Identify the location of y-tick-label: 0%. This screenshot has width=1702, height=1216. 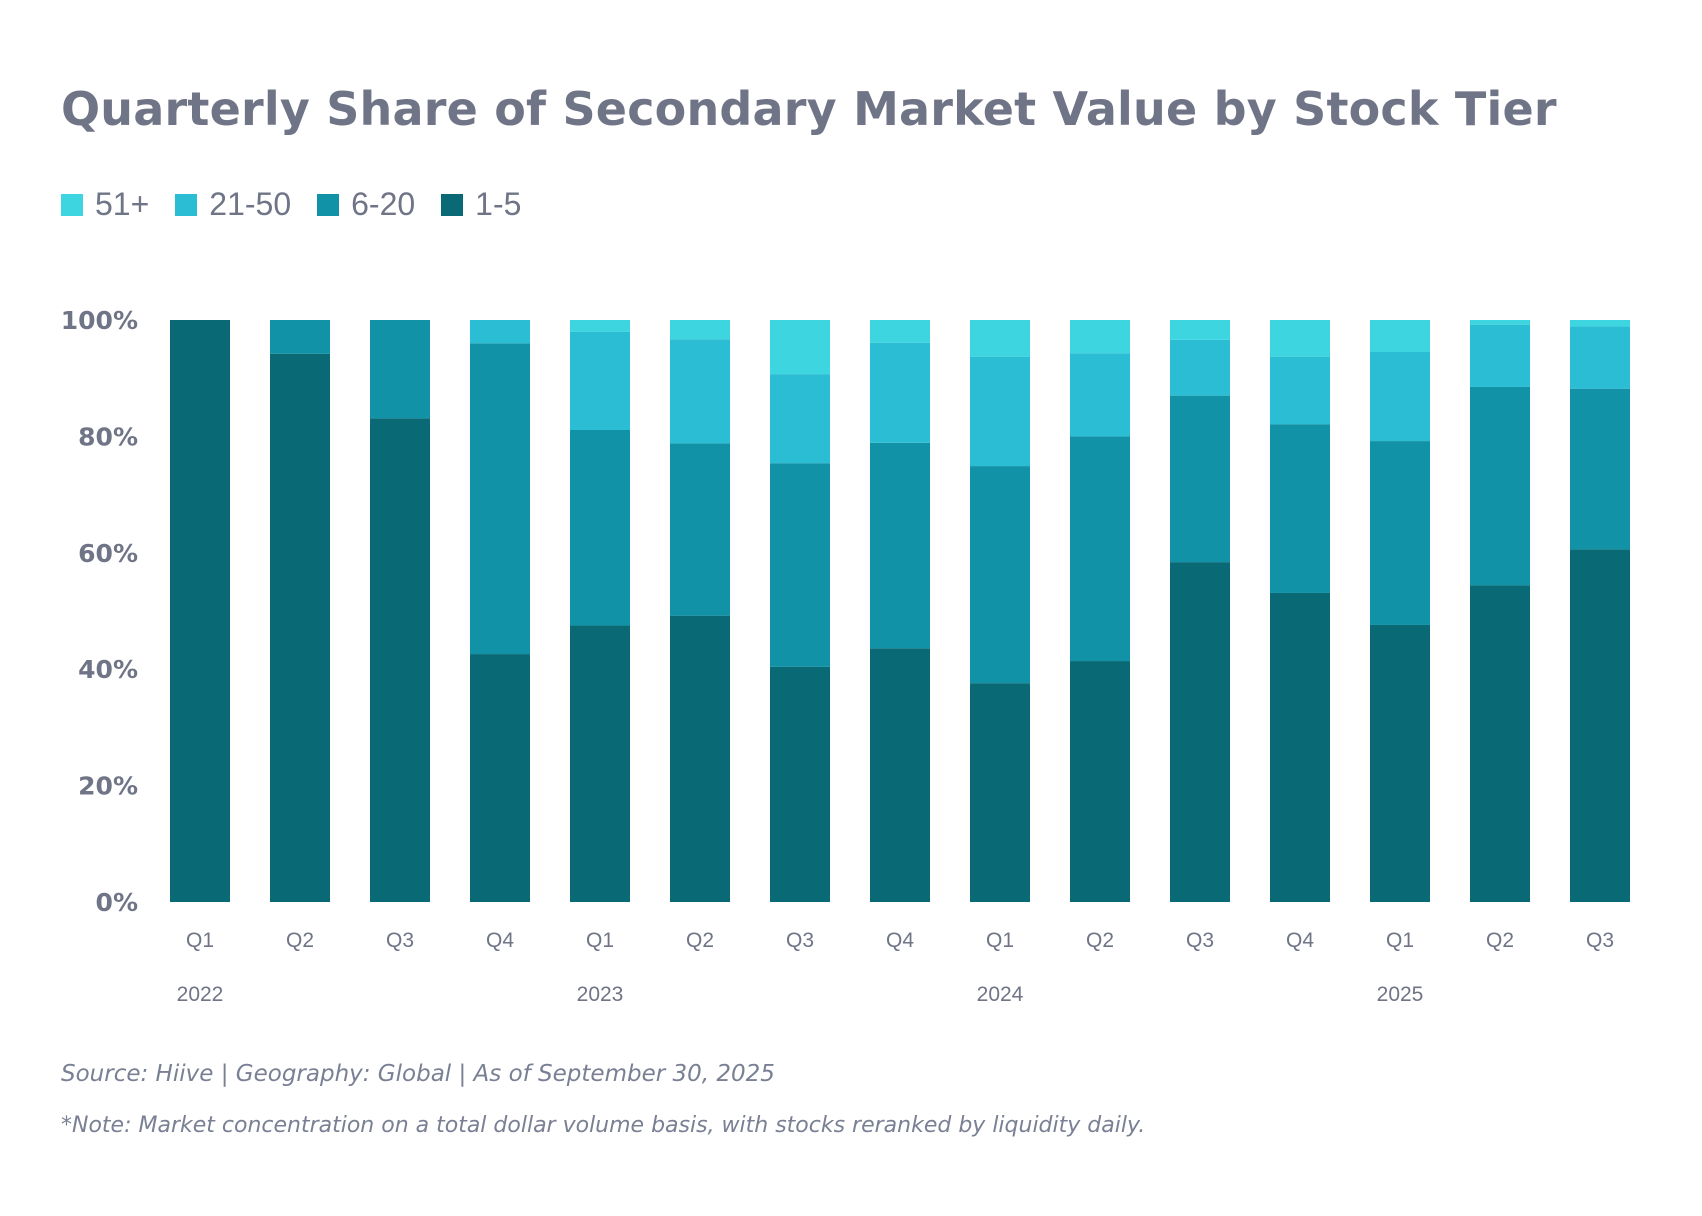
(117, 902).